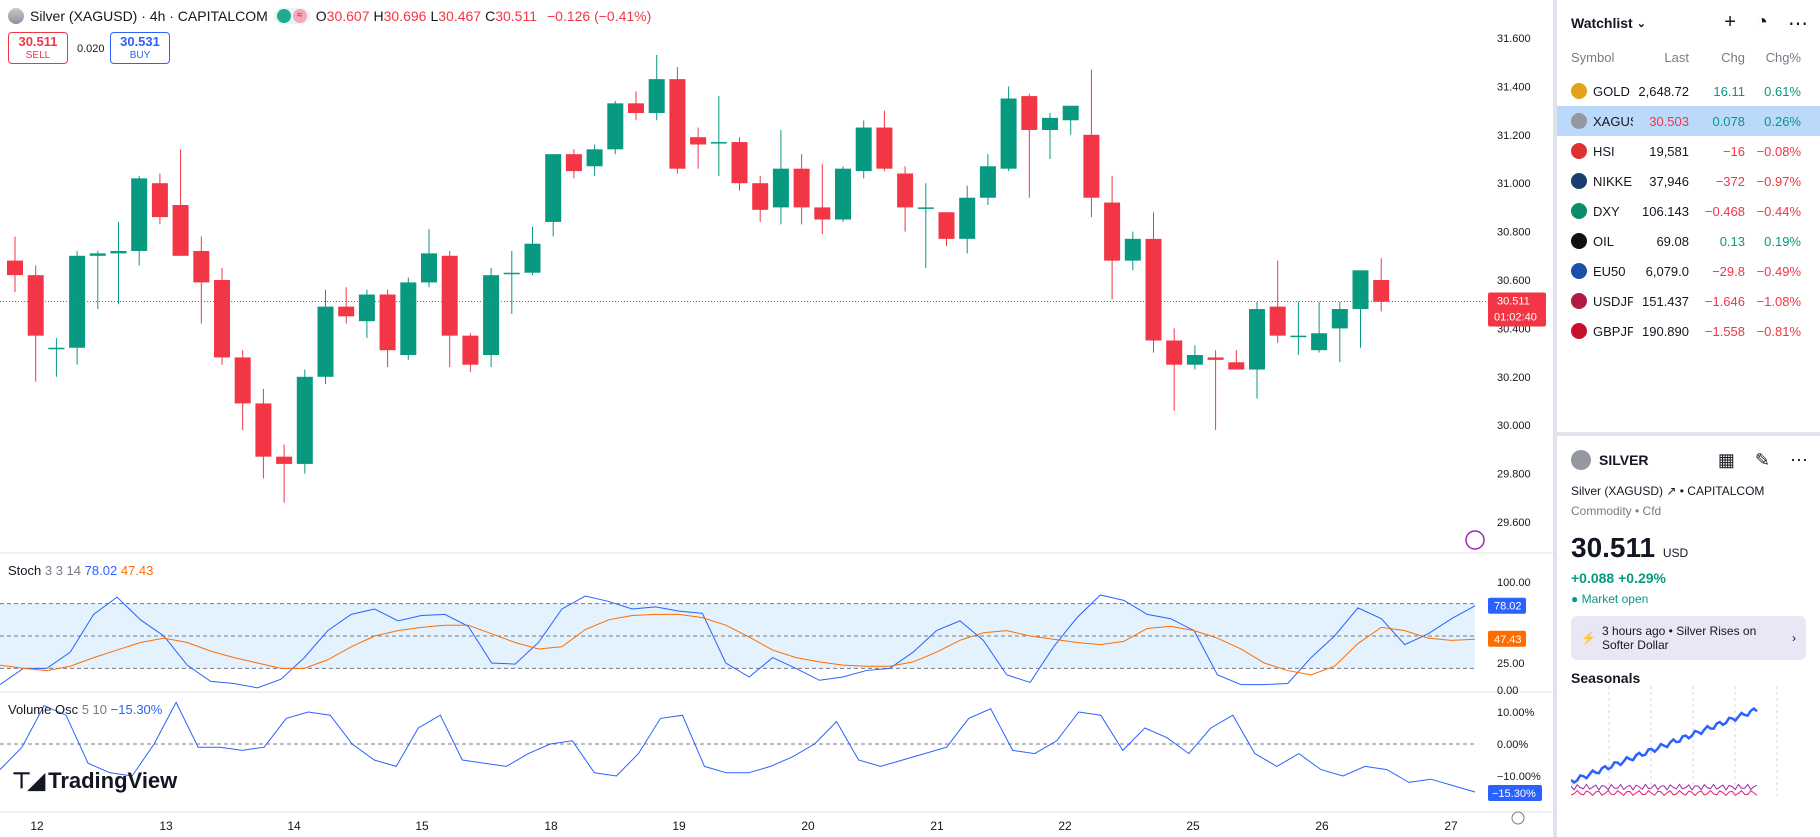 The width and height of the screenshot is (1820, 837). I want to click on watchlist-row: EU50 6,079.0 −29.8 −0.49%, so click(1688, 271).